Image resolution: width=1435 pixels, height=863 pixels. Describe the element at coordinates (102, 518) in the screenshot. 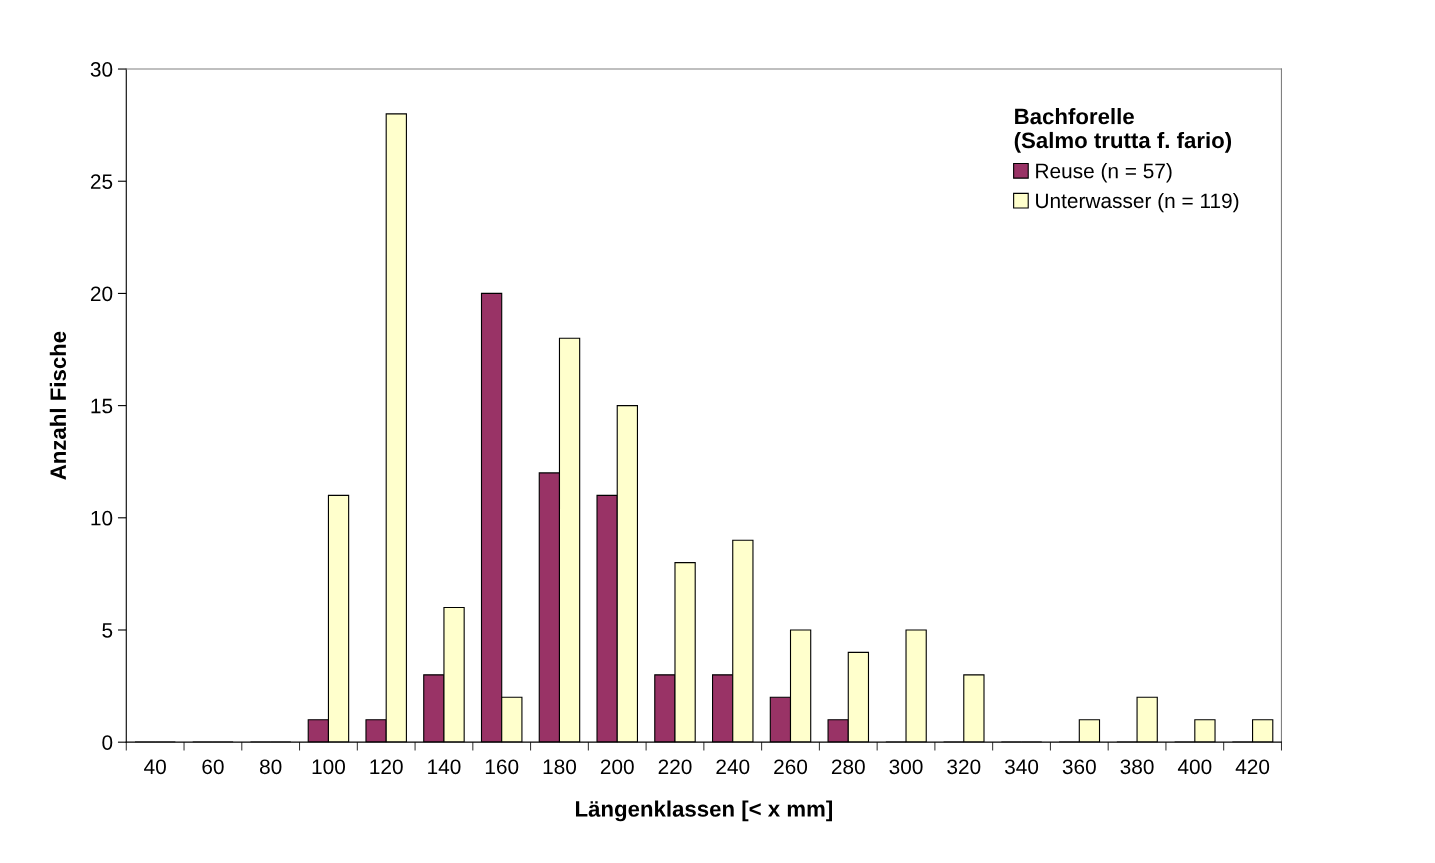

I see `y-tick-label: 10` at that location.